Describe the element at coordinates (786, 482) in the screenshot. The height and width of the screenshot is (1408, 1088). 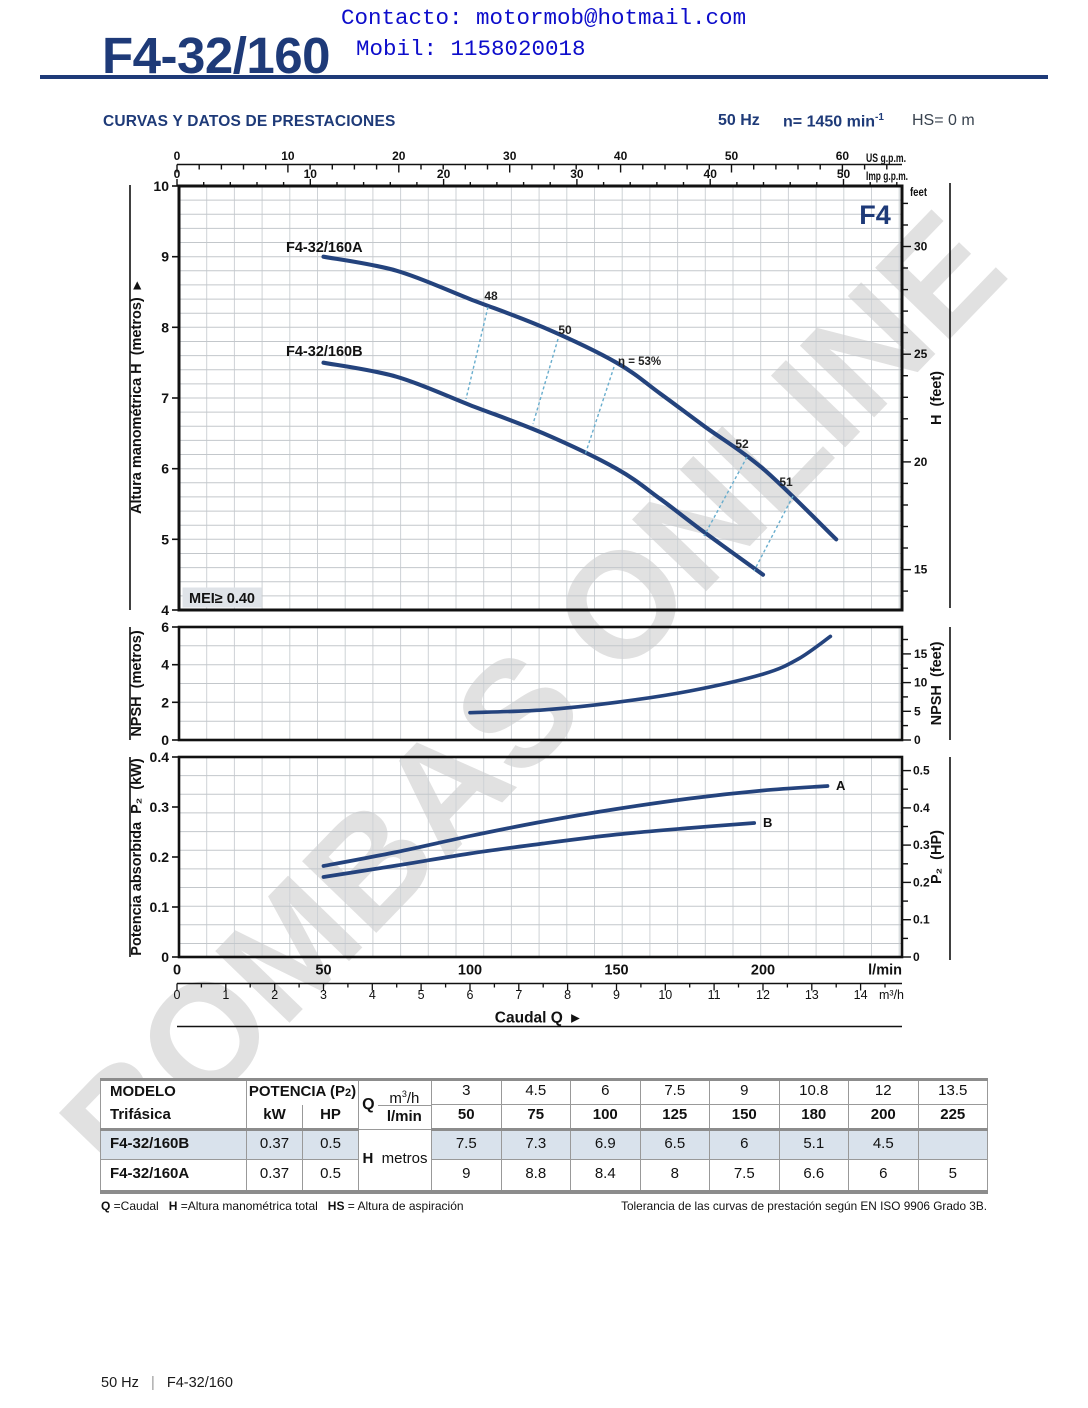
I see `svg-text: 51` at that location.